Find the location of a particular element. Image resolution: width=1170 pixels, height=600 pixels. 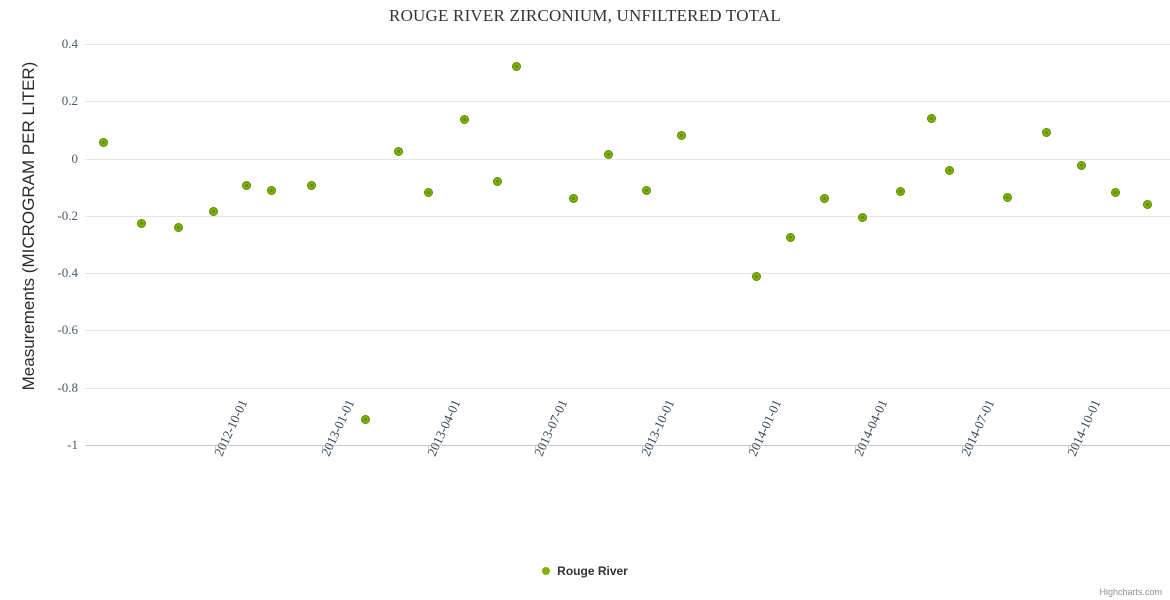

y-axis-tick-label: -0.6 is located at coordinates (67, 330).